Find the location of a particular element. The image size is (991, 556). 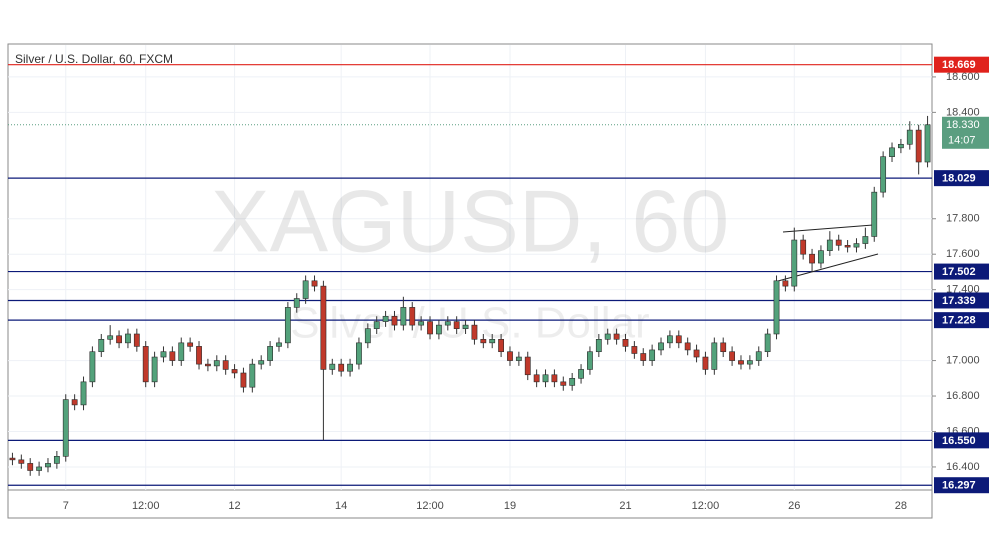

level-label: 17.339 is located at coordinates (959, 301).